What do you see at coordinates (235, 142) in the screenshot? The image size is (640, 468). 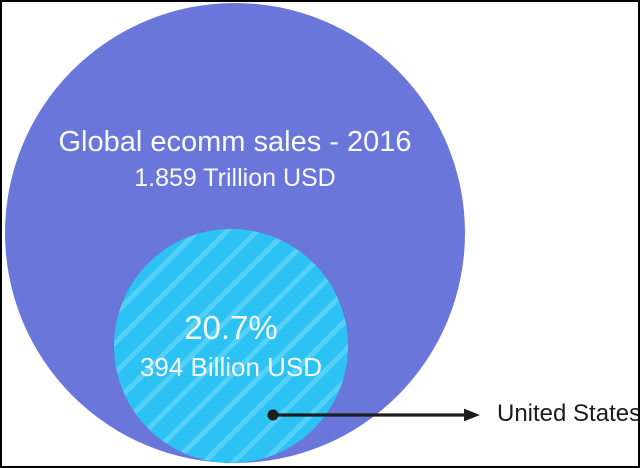 I see `global-circle-title: Global ecomm sales - 2016` at bounding box center [235, 142].